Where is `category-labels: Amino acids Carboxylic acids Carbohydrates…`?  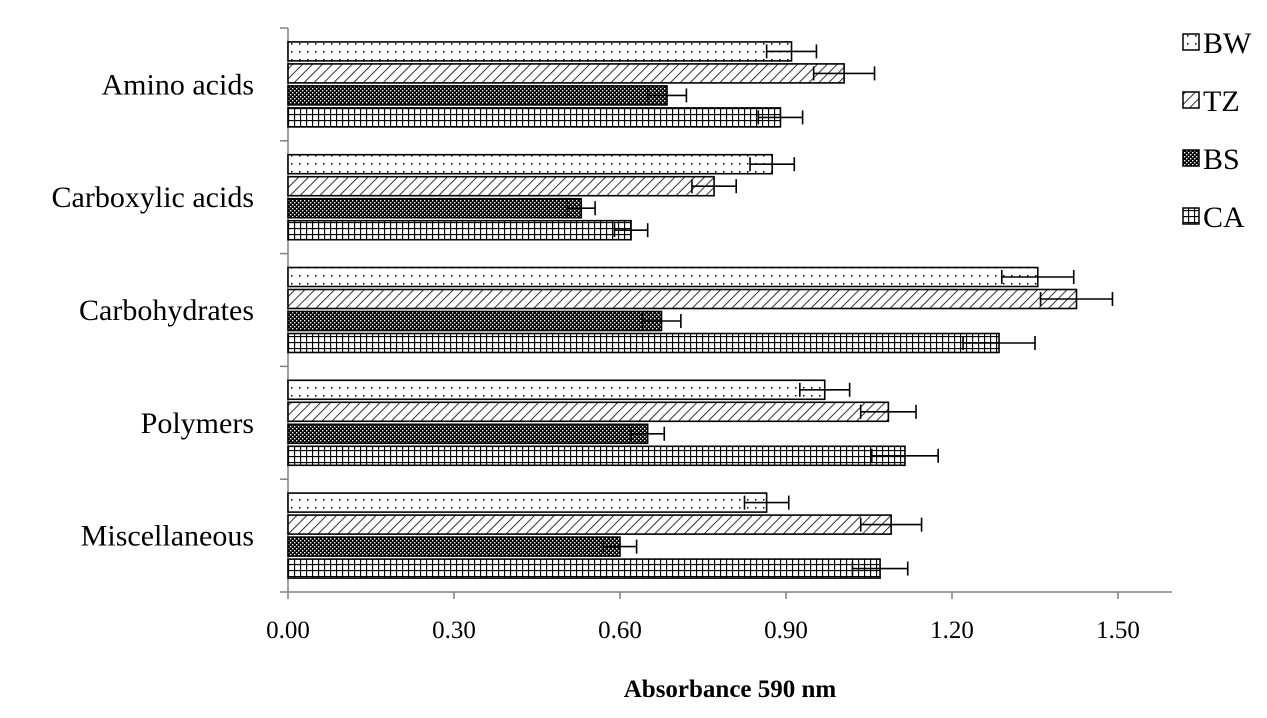 category-labels: Amino acids Carboxylic acids Carbohydrates… is located at coordinates (153, 310).